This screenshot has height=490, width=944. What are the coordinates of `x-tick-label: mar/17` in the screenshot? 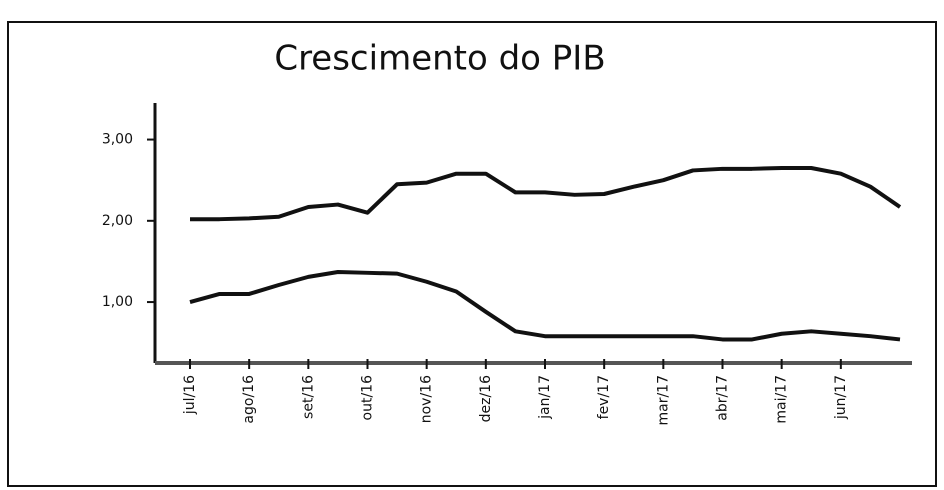 It's located at (663, 400).